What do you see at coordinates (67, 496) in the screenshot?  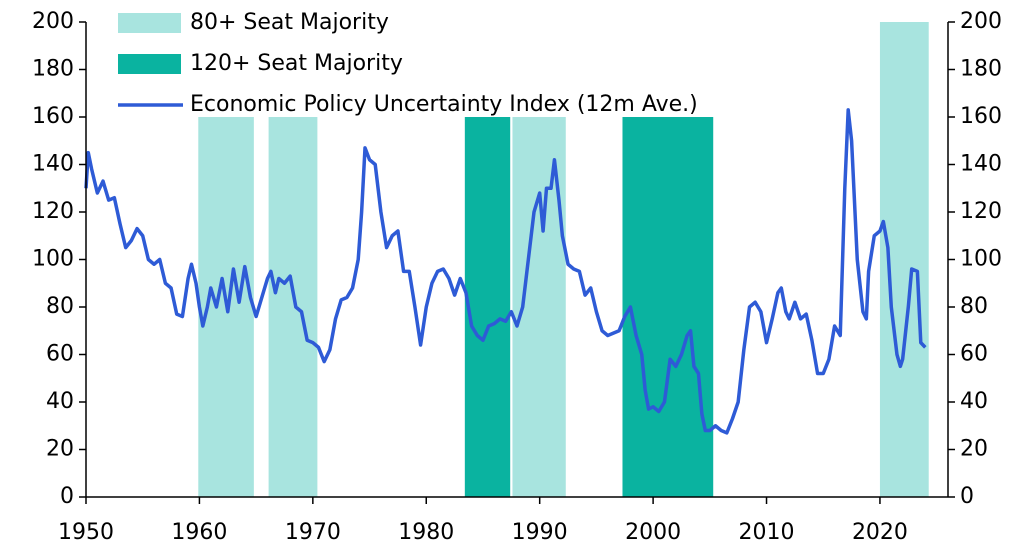 I see `y-tick-label: 0` at bounding box center [67, 496].